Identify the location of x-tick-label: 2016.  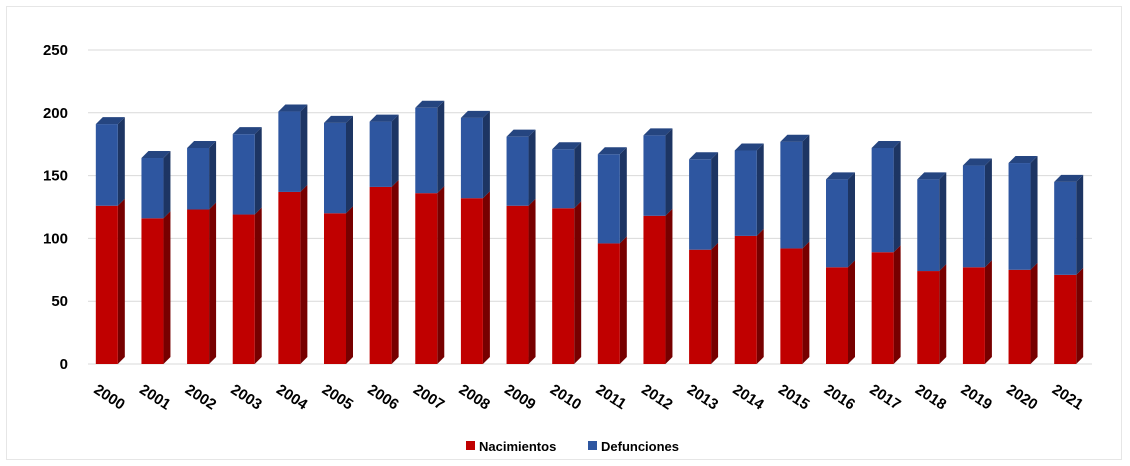
(839, 397).